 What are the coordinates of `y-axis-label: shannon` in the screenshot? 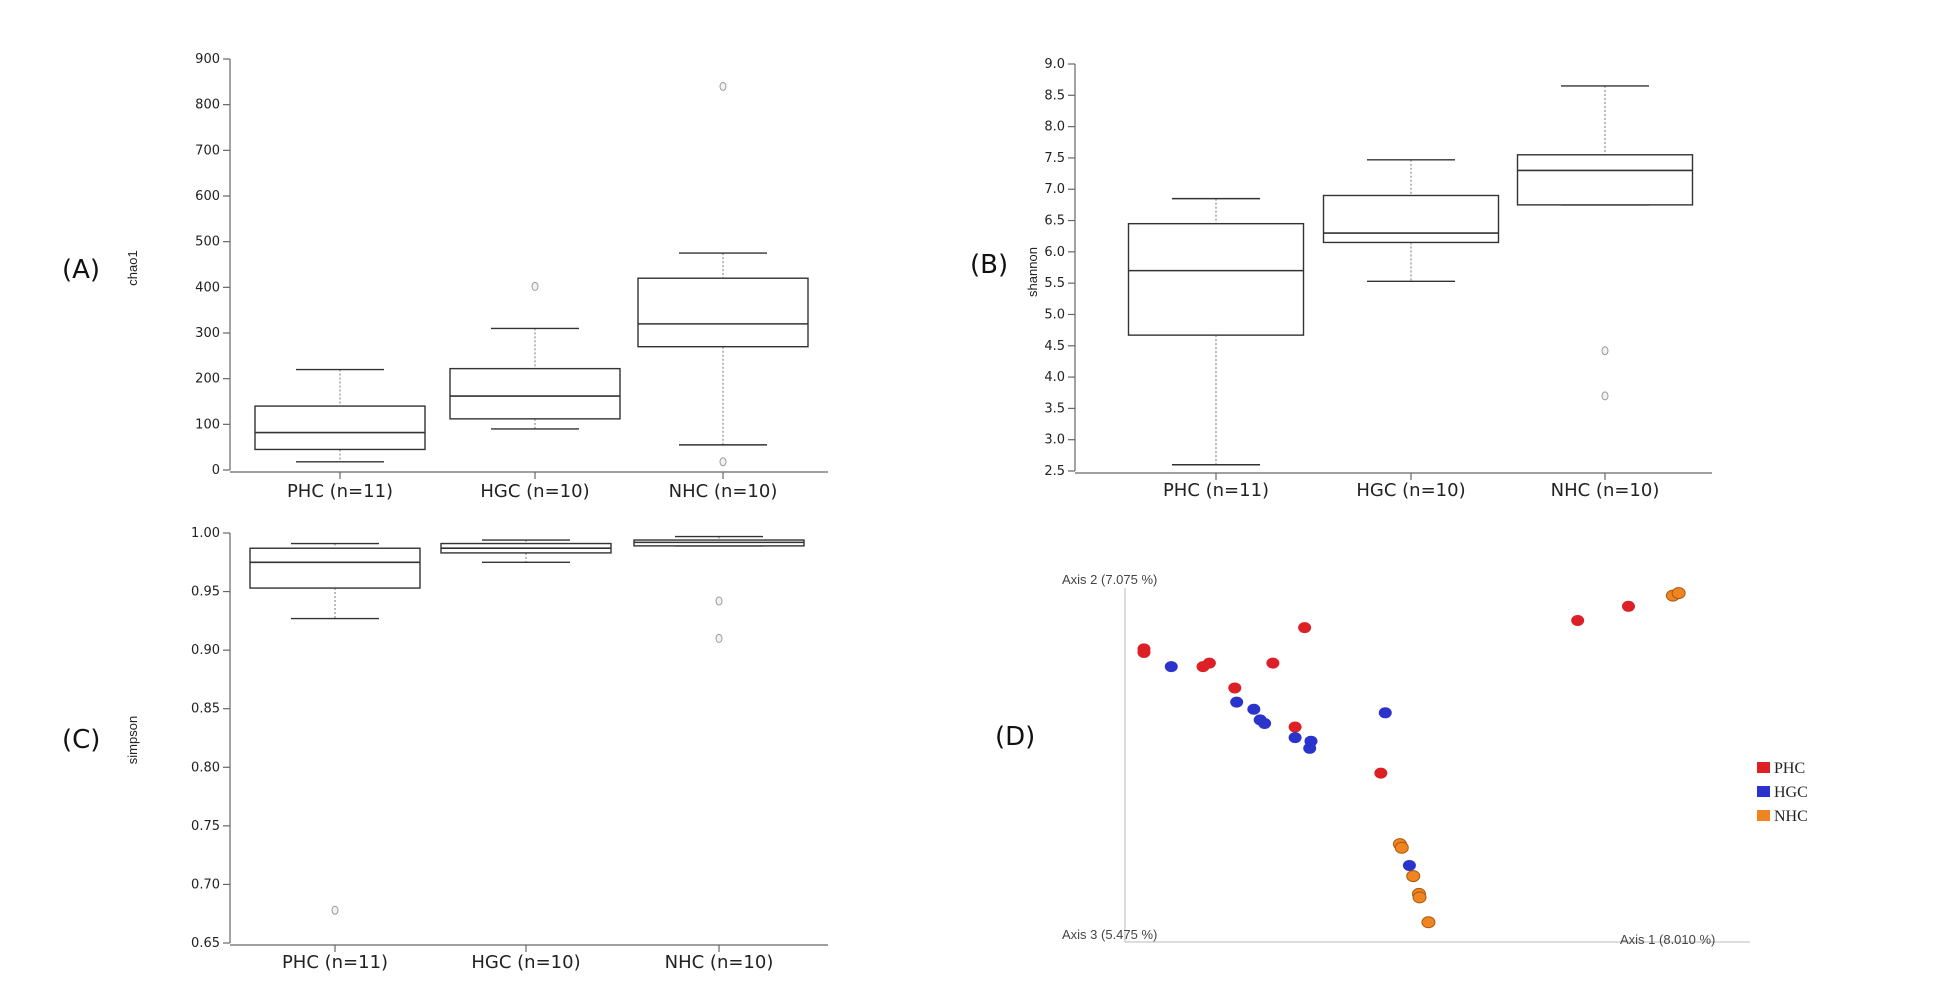 It's located at (1032, 272).